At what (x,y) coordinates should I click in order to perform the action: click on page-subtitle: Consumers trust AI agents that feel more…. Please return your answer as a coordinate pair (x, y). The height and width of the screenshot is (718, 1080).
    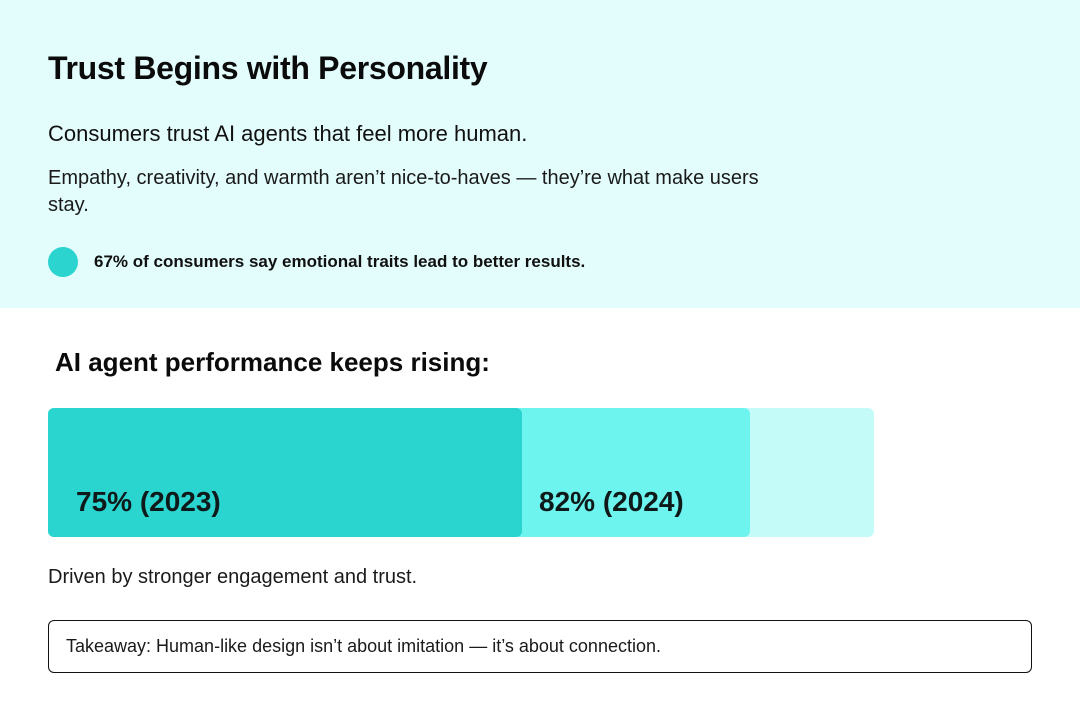
    Looking at the image, I should click on (288, 133).